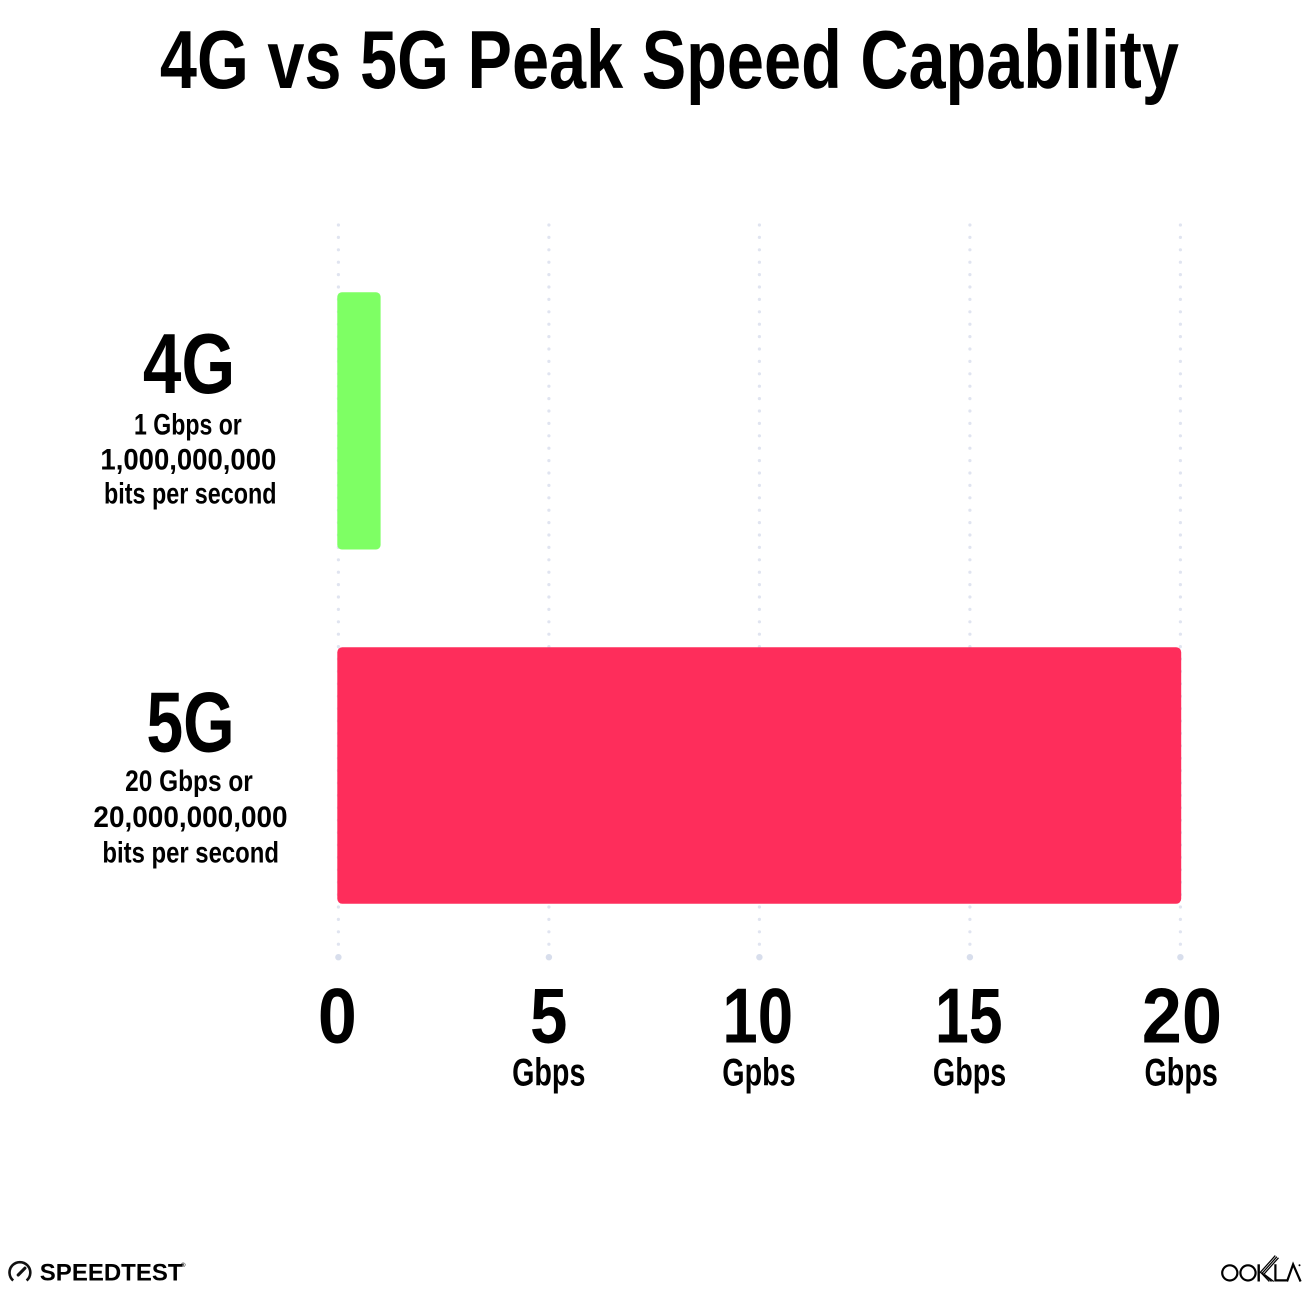 Image resolution: width=1308 pixels, height=1315 pixels. What do you see at coordinates (548, 1016) in the screenshot?
I see `svg-text: 5` at bounding box center [548, 1016].